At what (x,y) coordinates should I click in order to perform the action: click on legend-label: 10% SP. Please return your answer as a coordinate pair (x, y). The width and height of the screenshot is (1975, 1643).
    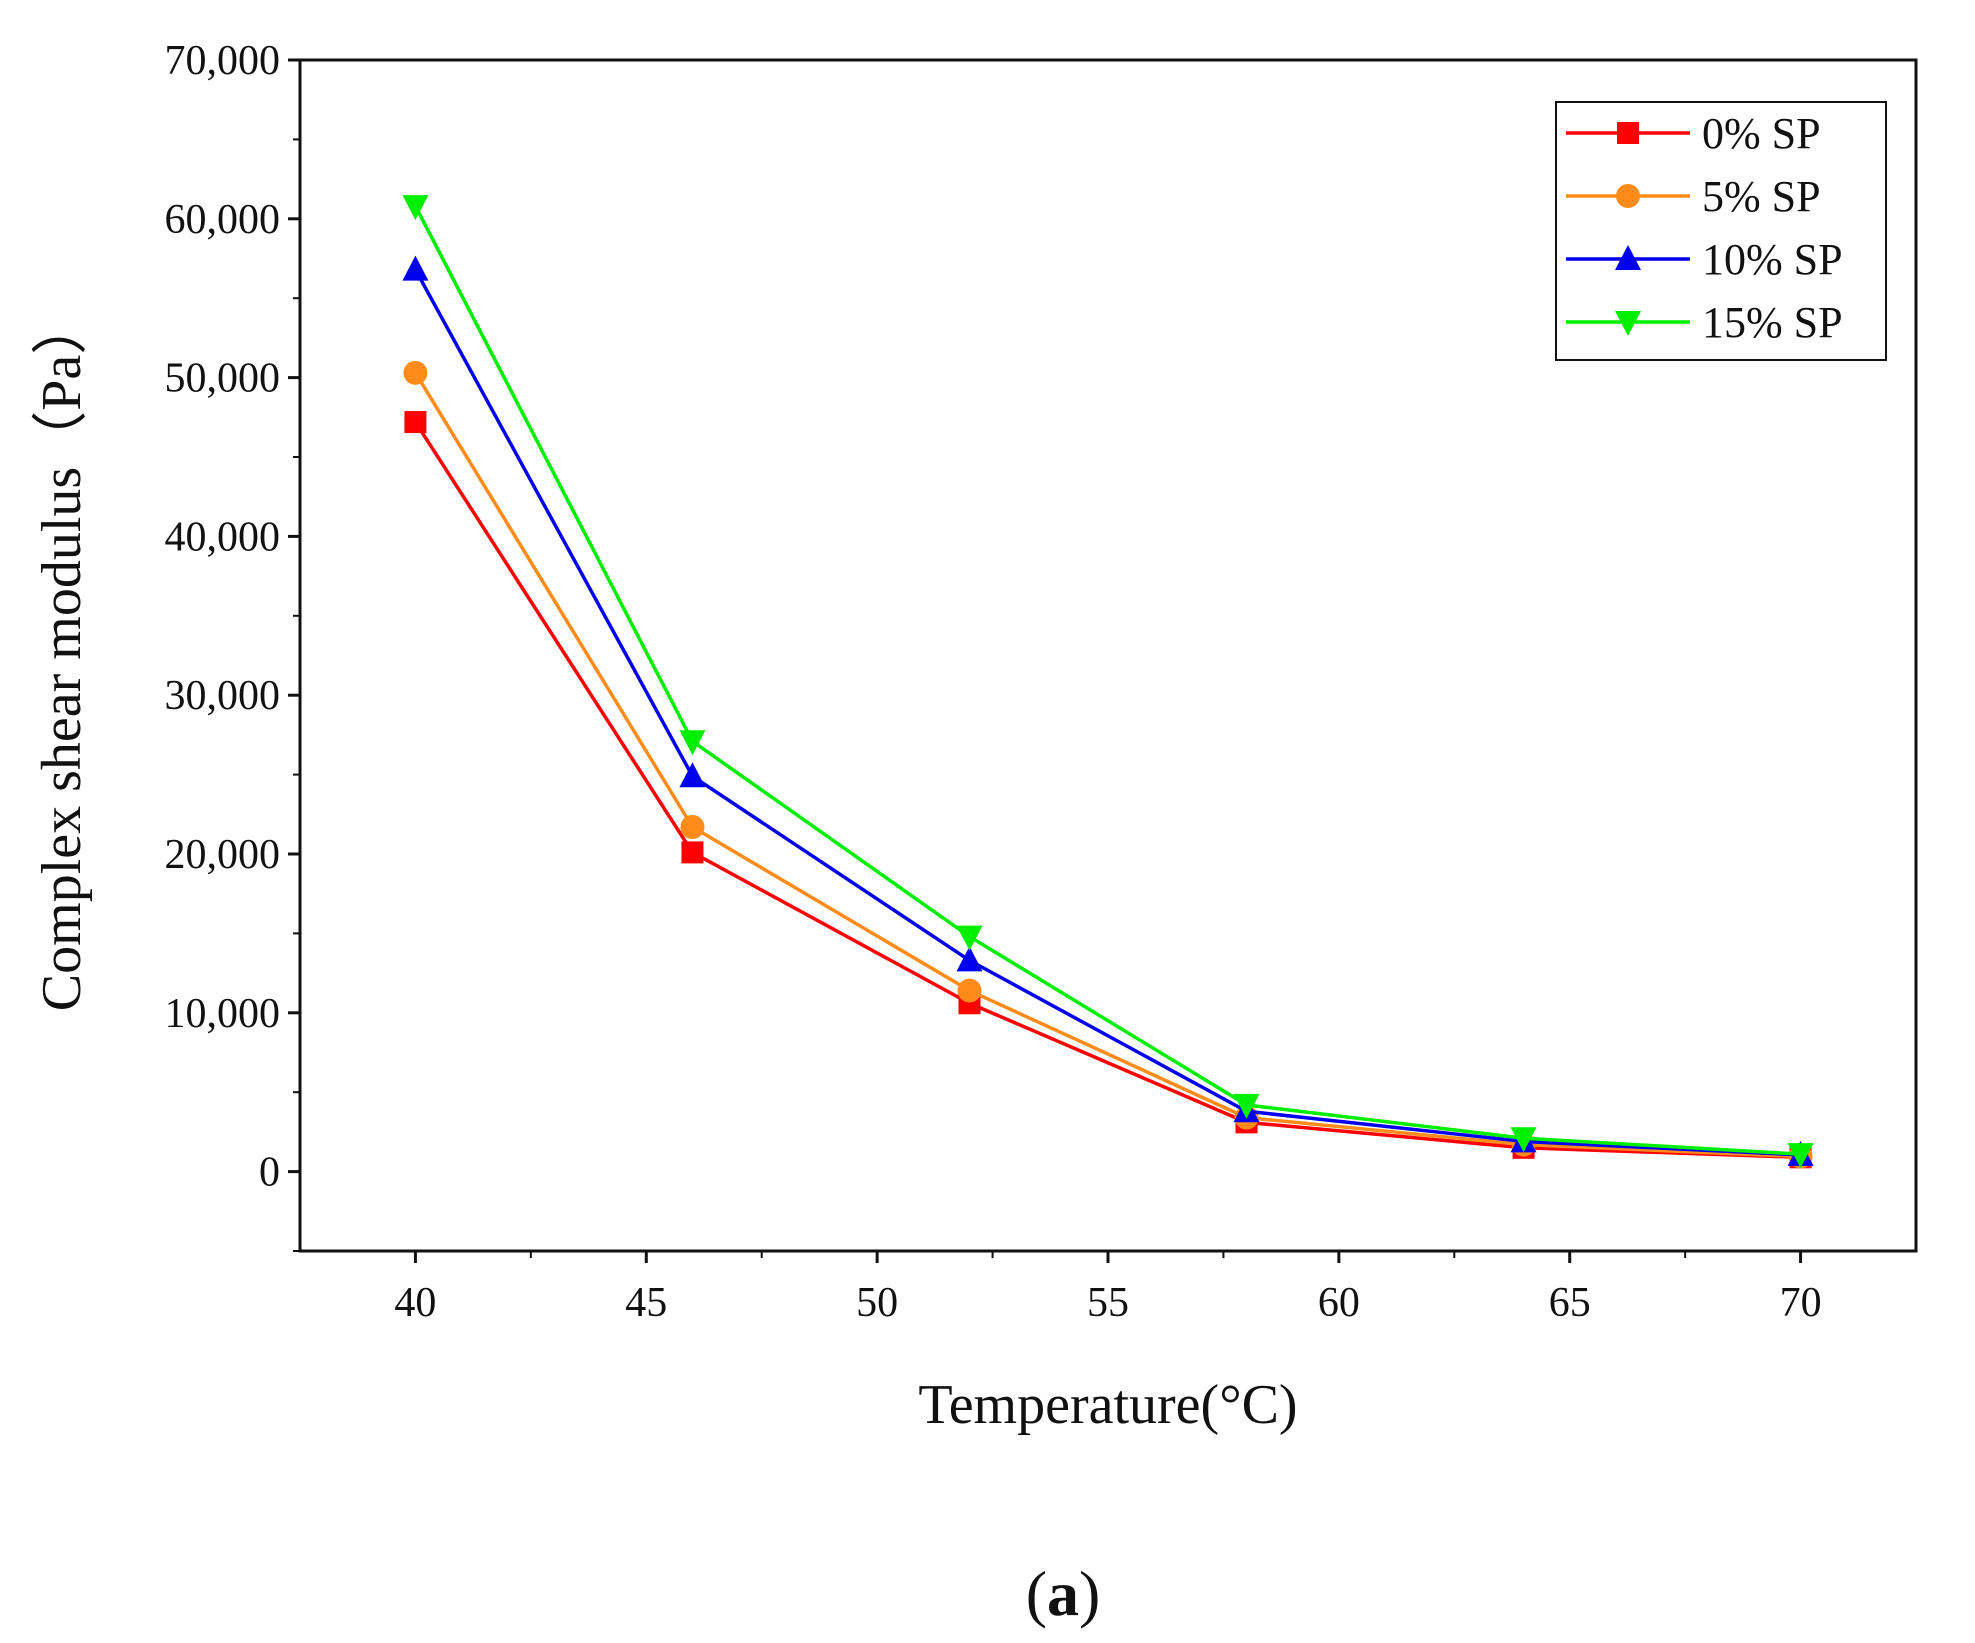
    Looking at the image, I should click on (1772, 259).